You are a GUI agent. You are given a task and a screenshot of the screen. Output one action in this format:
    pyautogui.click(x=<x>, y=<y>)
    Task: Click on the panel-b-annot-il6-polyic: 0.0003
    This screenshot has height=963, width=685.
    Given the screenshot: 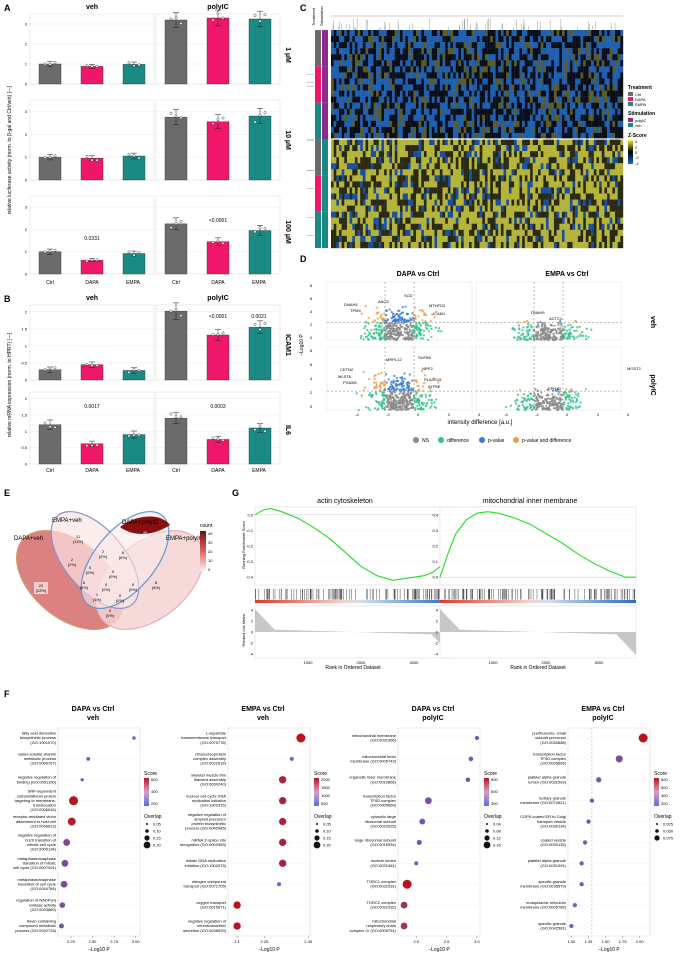 What is the action you would take?
    pyautogui.click(x=218, y=407)
    